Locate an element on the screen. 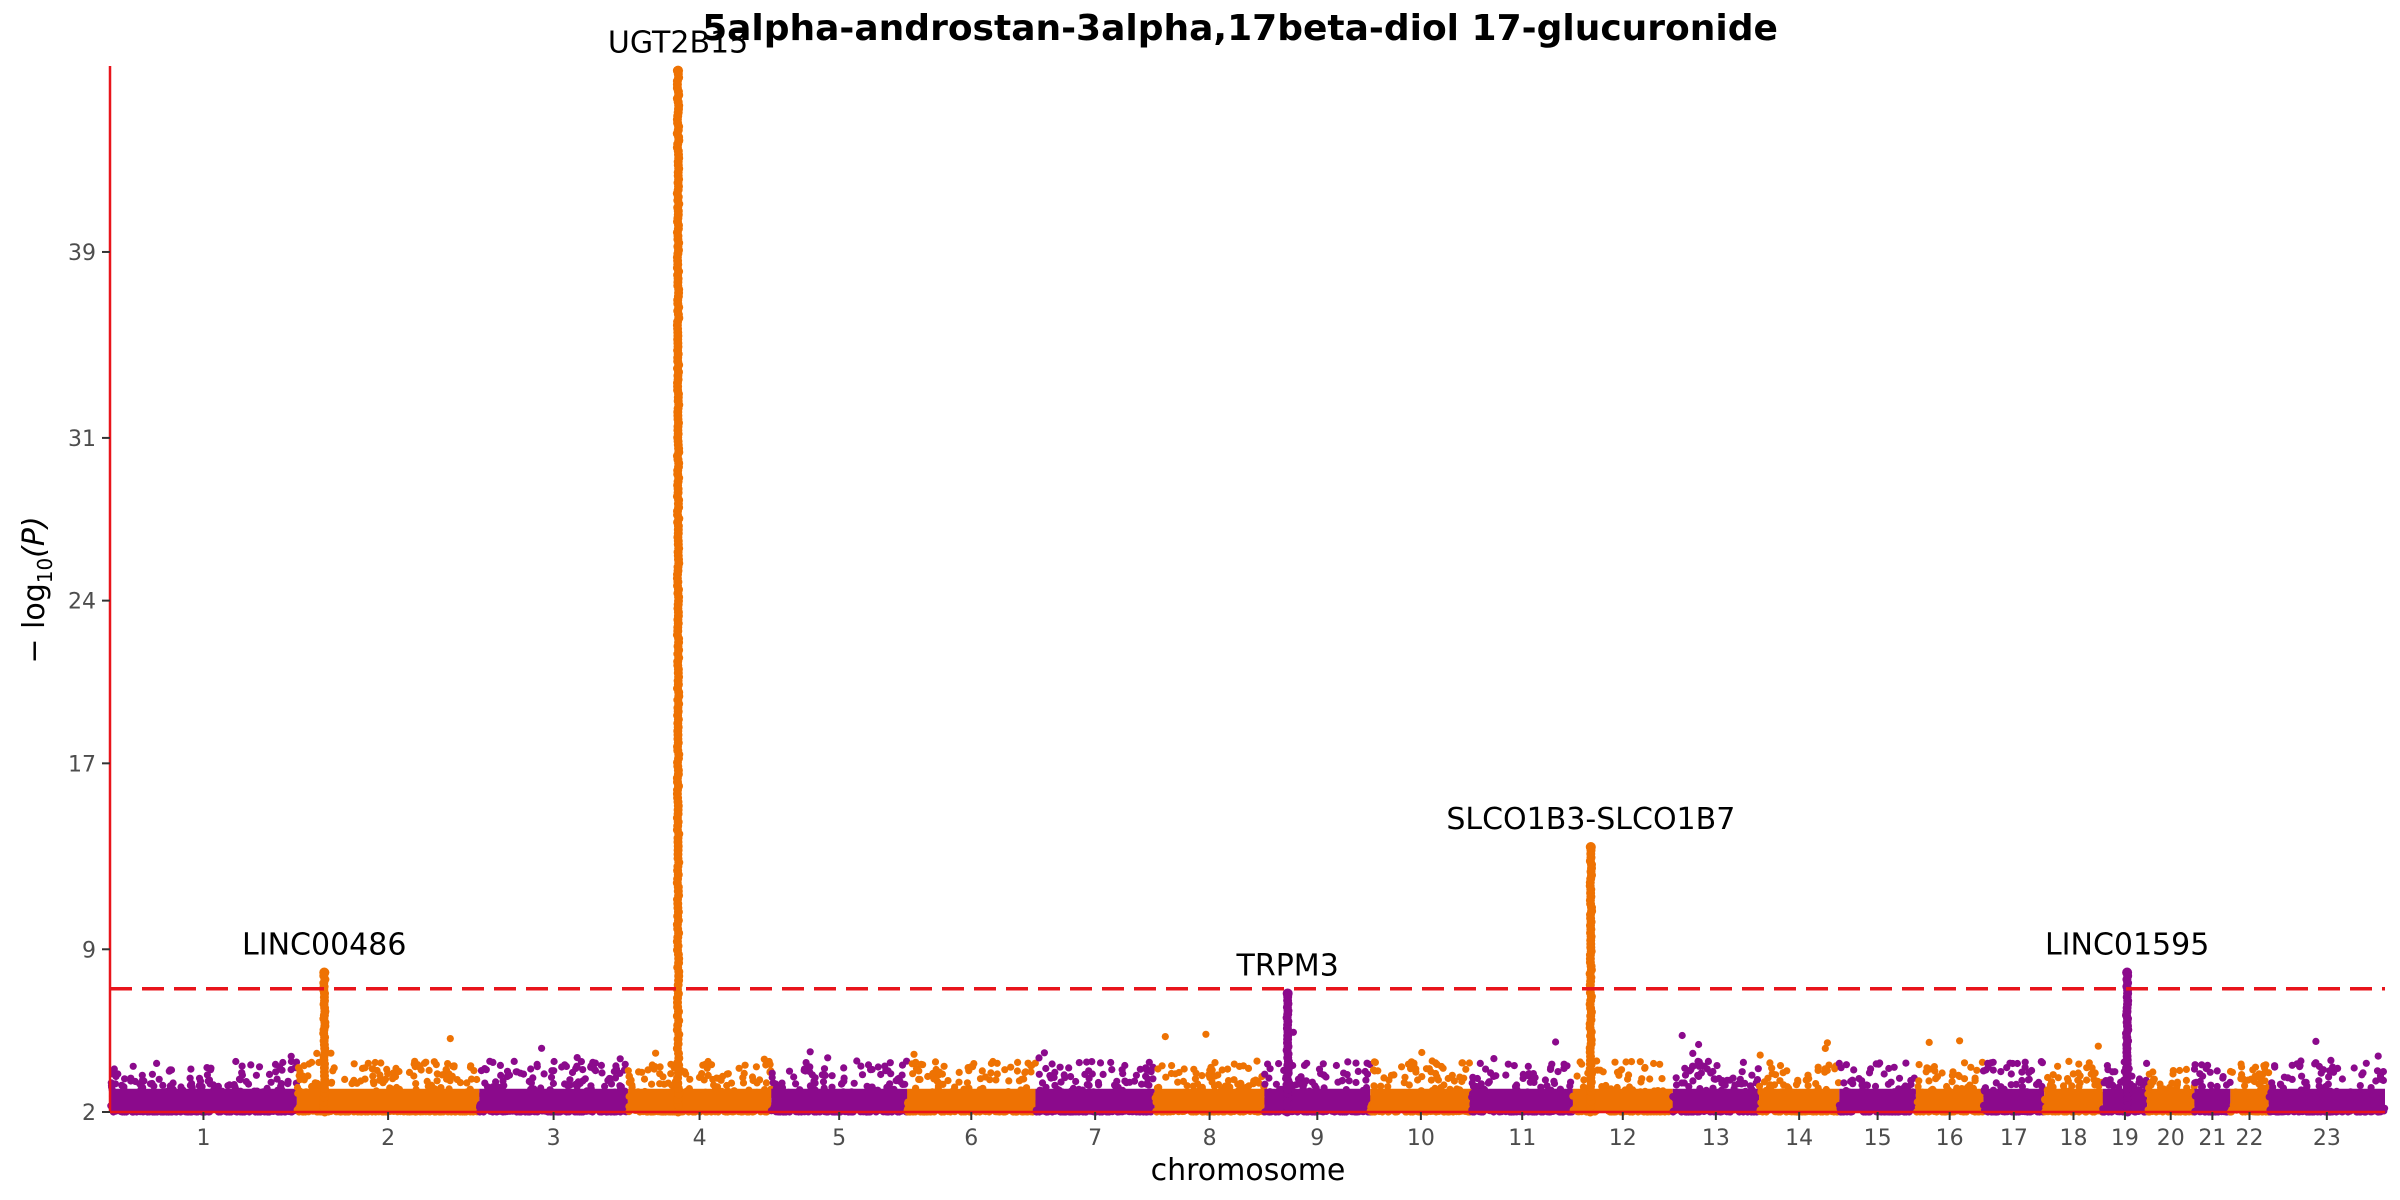 The height and width of the screenshot is (1200, 2400). chromosome-14-band is located at coordinates (1799, 1100).